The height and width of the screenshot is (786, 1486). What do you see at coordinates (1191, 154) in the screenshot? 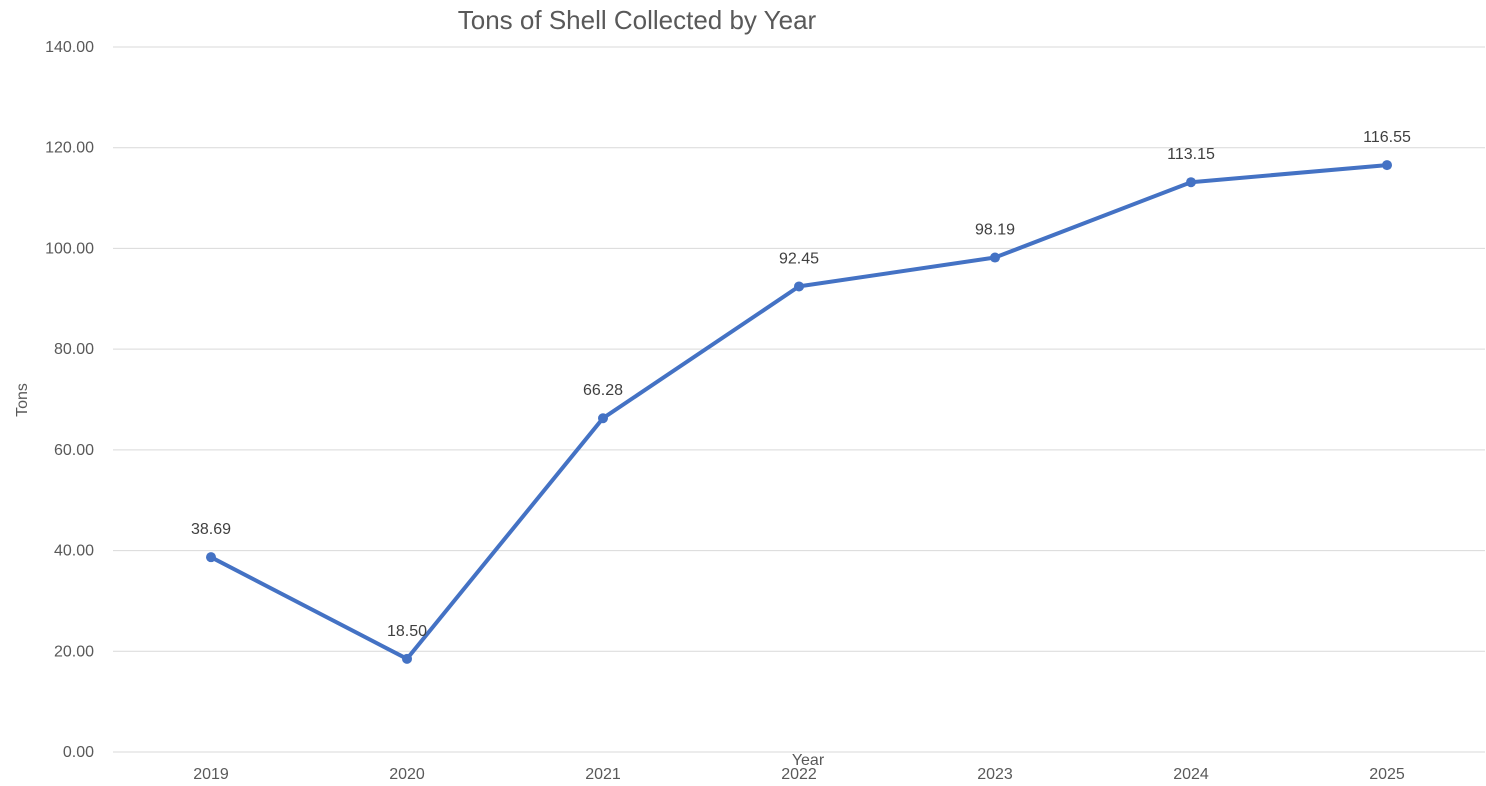
I see `data-label: 113.15` at bounding box center [1191, 154].